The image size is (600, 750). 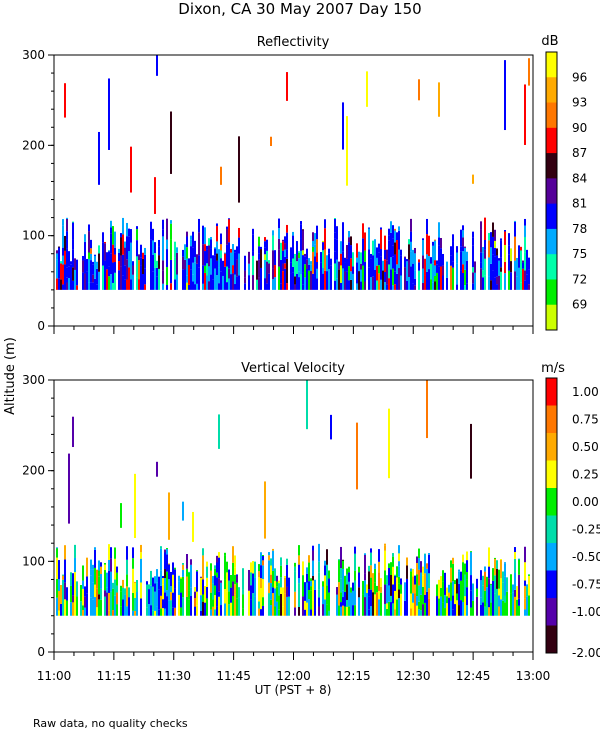 What do you see at coordinates (566, 191) in the screenshot?
I see `reflectivity-colorbar: 96 93 90 87 84 81 78 75 72 69` at bounding box center [566, 191].